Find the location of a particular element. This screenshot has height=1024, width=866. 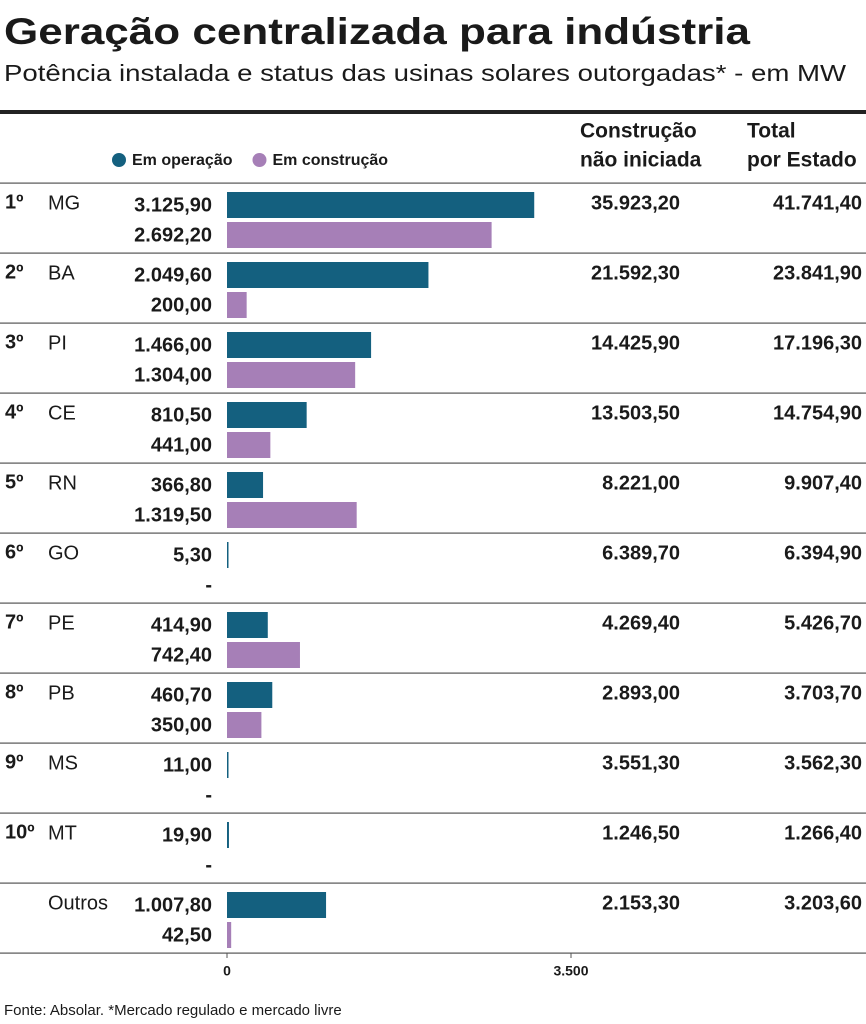

x-tick-label: 3.500 is located at coordinates (570, 971).